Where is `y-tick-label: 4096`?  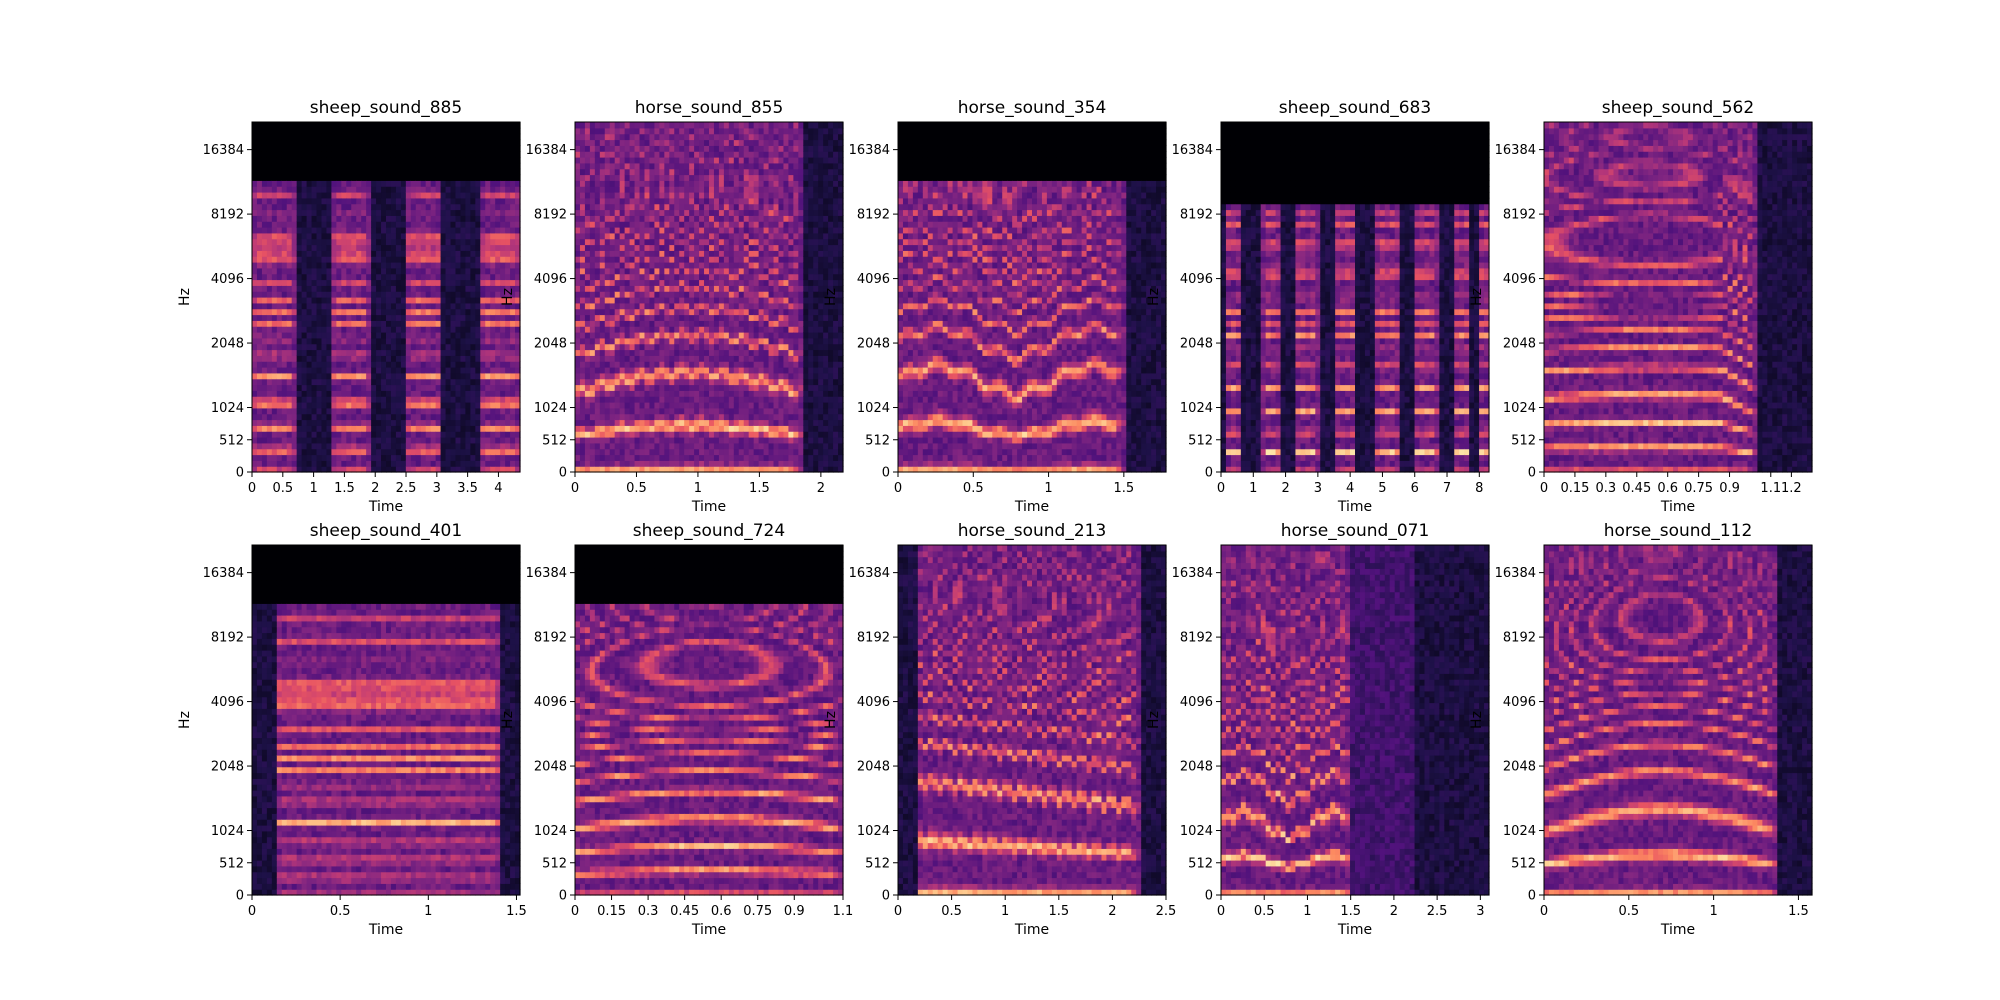
y-tick-label: 4096 is located at coordinates (227, 279).